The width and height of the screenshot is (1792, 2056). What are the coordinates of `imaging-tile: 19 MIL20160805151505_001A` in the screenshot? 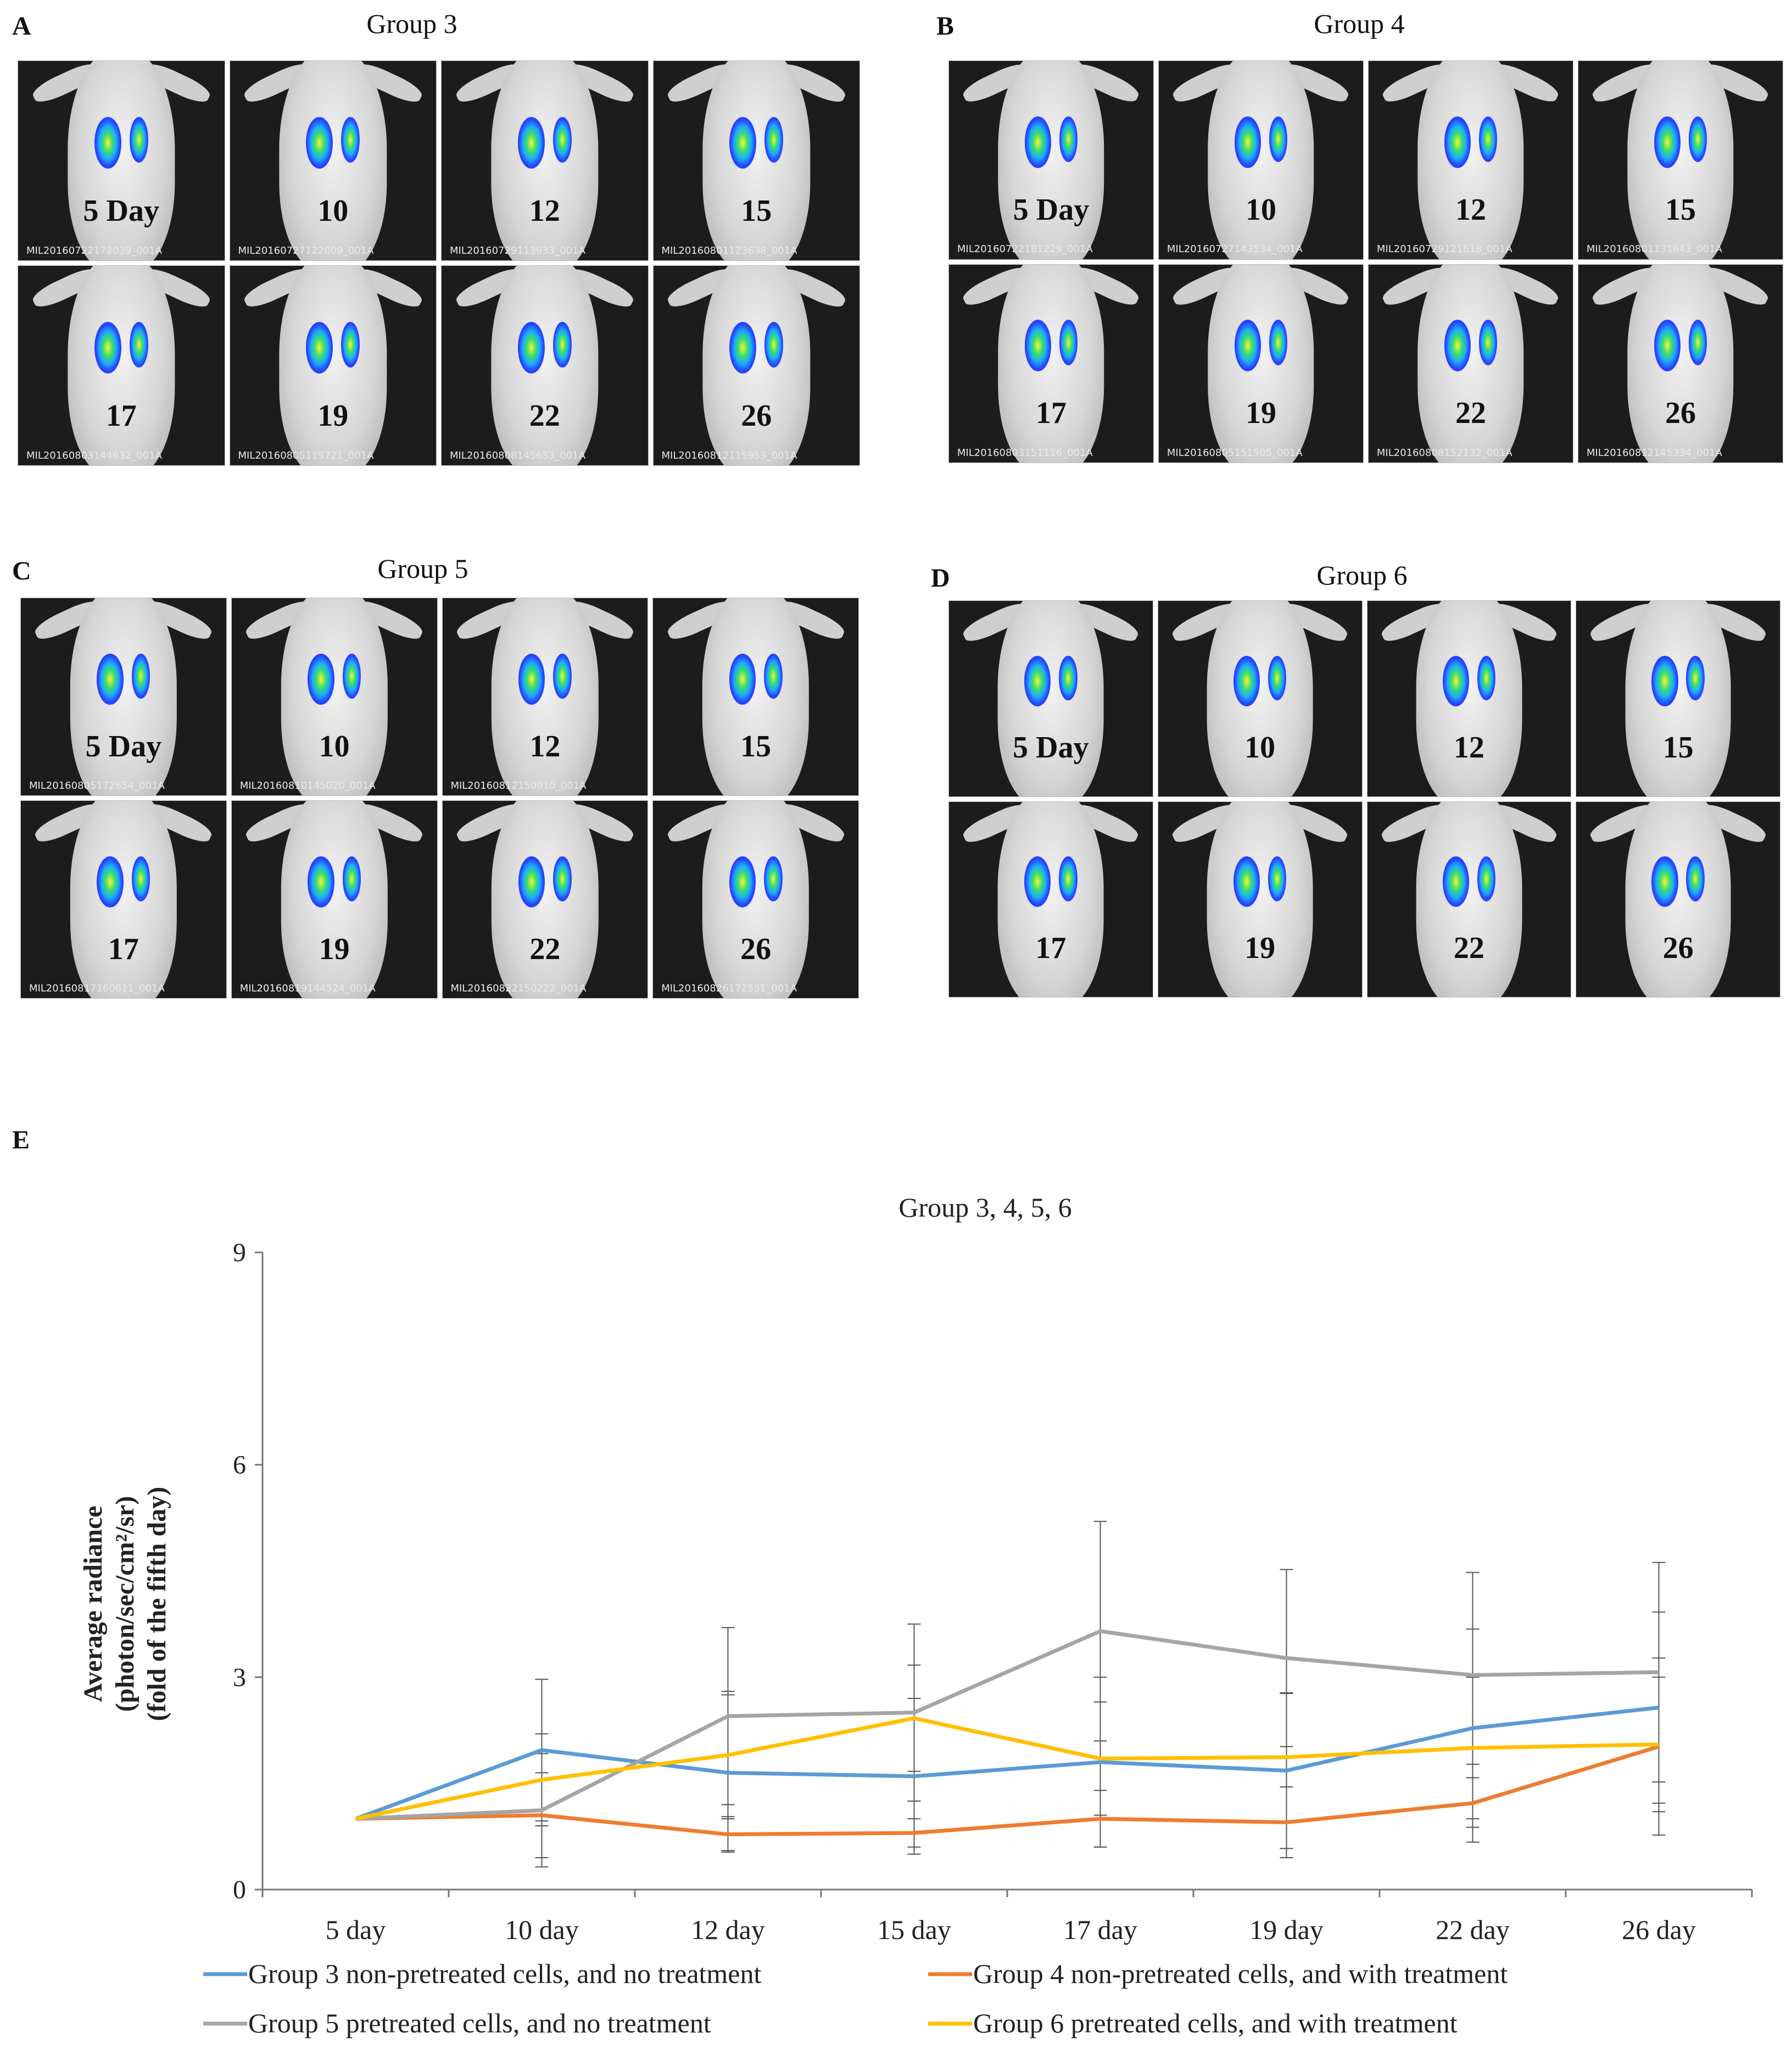 It's located at (1261, 363).